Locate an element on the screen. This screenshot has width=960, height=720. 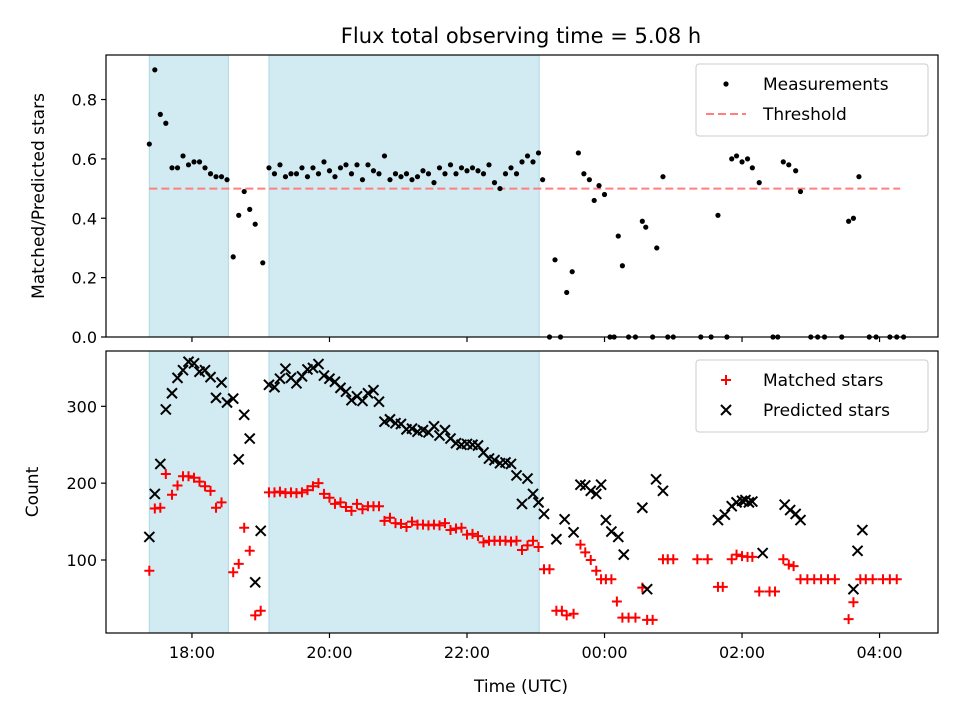
y-tick-label-bottom: 100 is located at coordinates (81, 560).